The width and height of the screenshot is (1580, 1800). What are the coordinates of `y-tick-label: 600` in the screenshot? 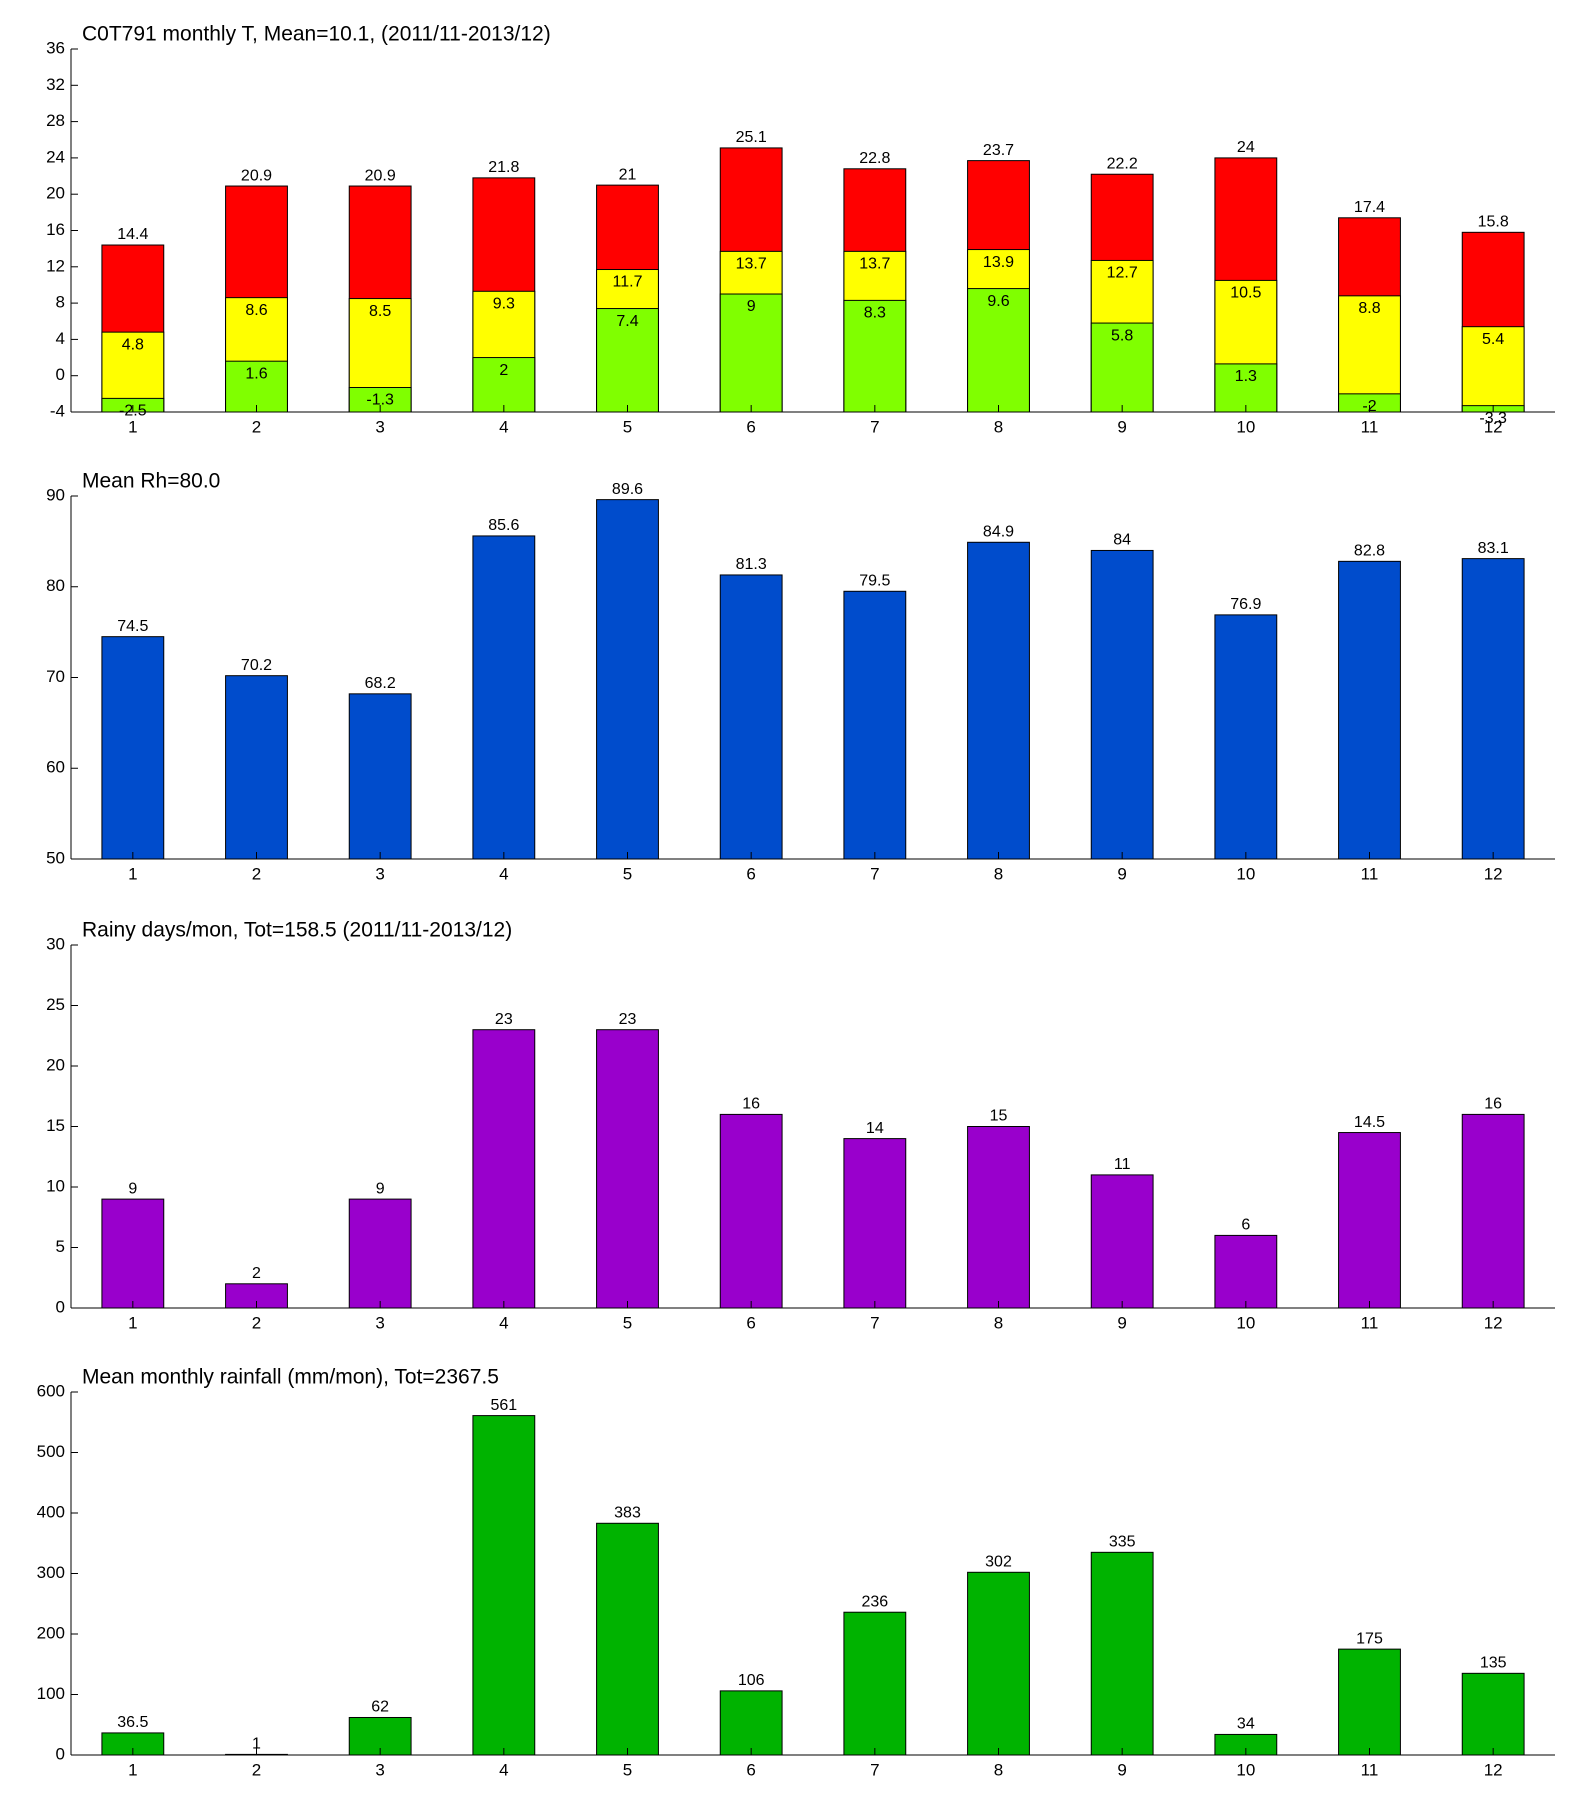 It's located at (51, 1390).